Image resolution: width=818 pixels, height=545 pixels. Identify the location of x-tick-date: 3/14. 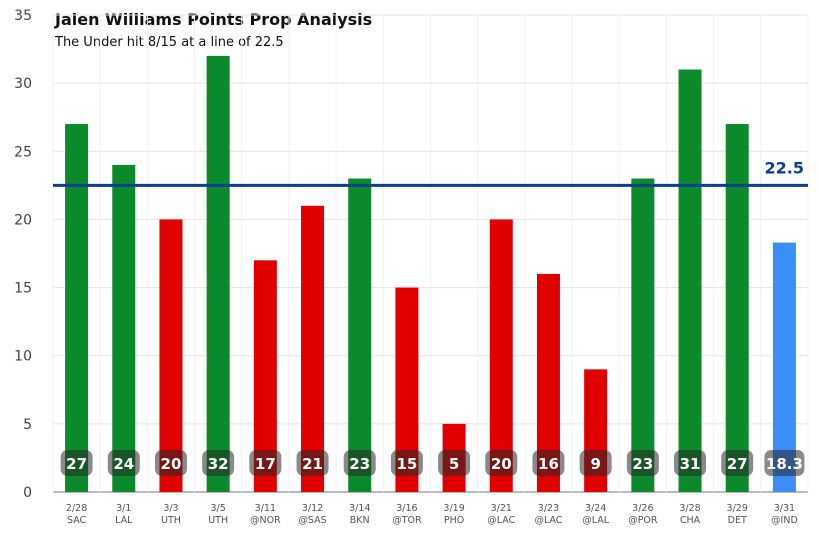
(359, 508).